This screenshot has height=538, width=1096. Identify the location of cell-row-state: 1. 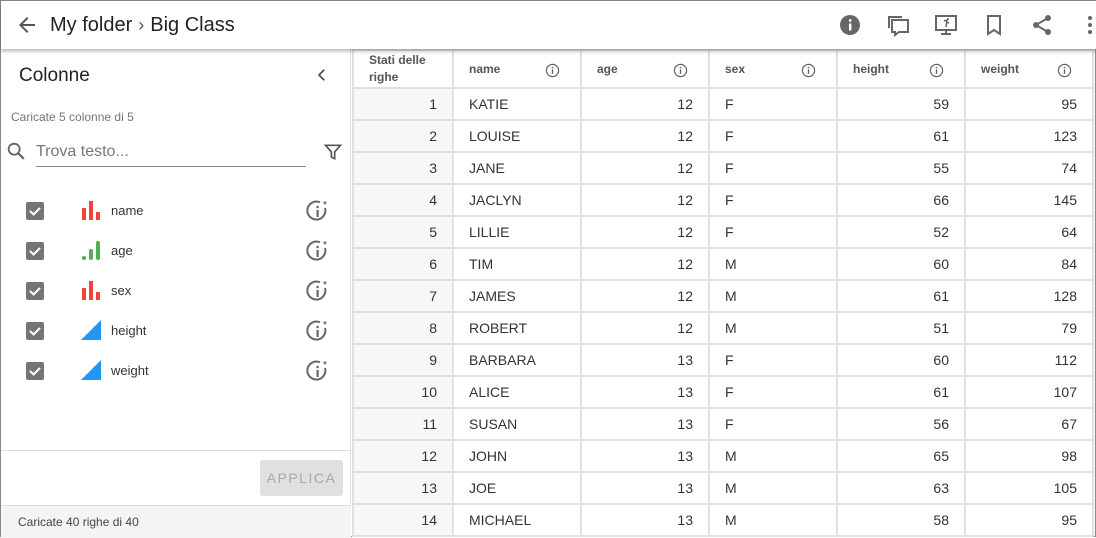
(403, 104).